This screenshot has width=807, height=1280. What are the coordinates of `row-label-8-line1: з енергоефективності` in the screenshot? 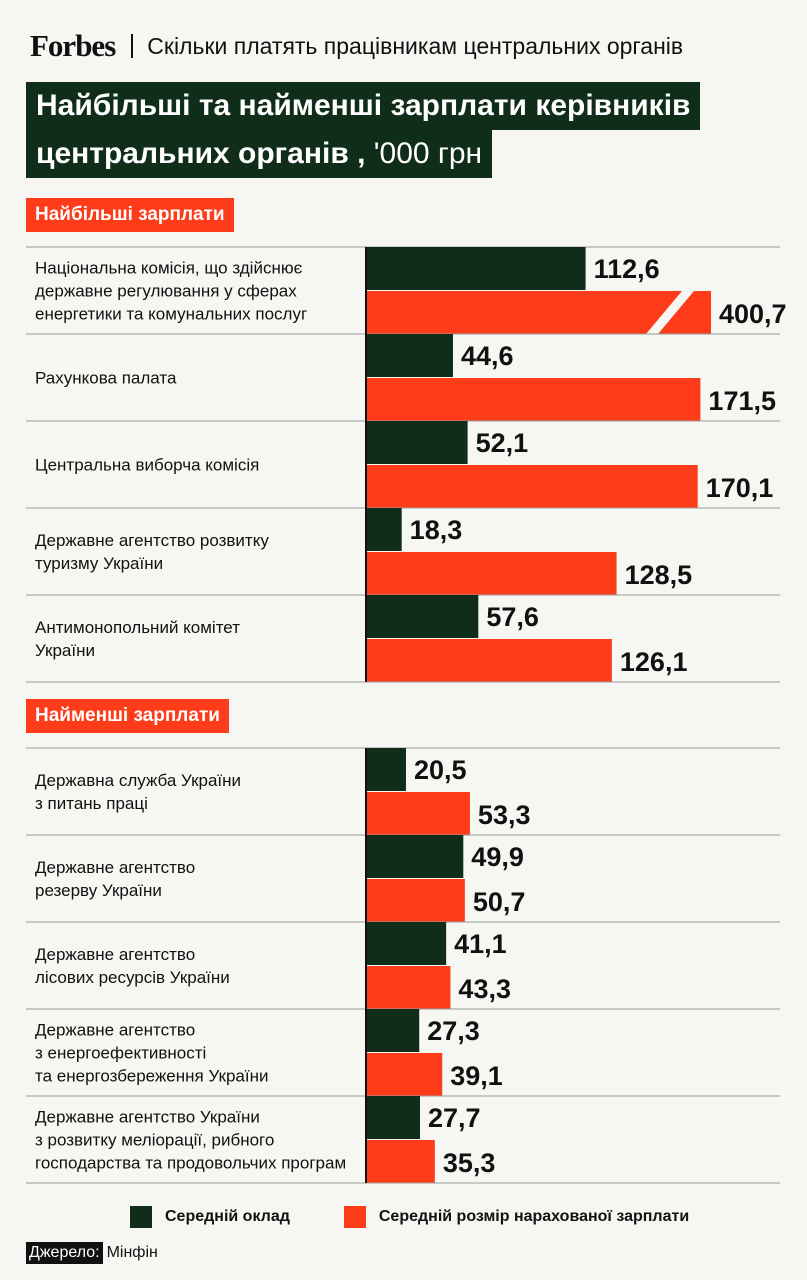 It's located at (120, 1053).